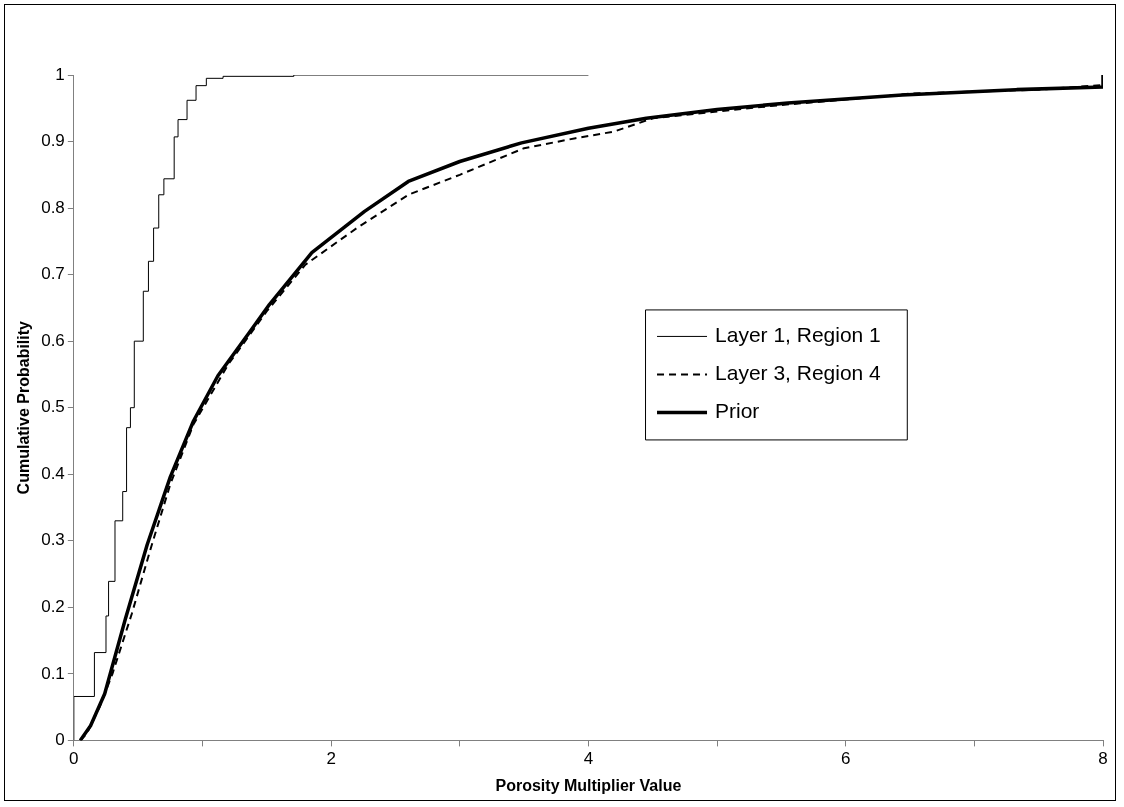  What do you see at coordinates (798, 335) in the screenshot?
I see `legend-label: Layer 1, Region 1` at bounding box center [798, 335].